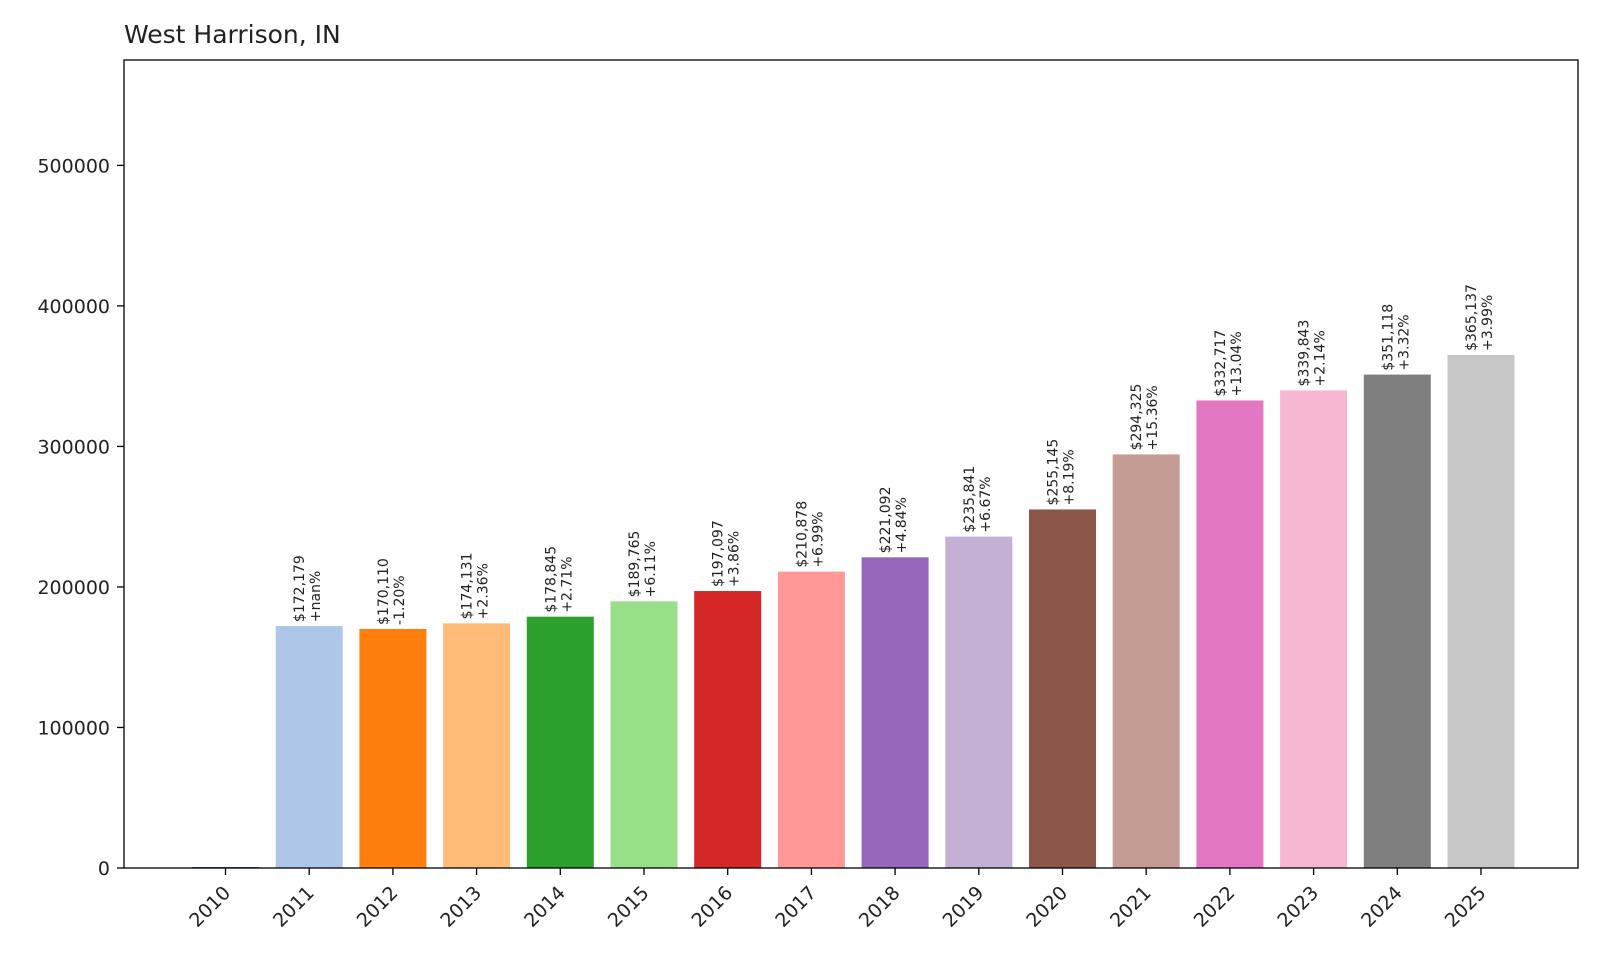  What do you see at coordinates (712, 907) in the screenshot?
I see `x-tick-label: 2016` at bounding box center [712, 907].